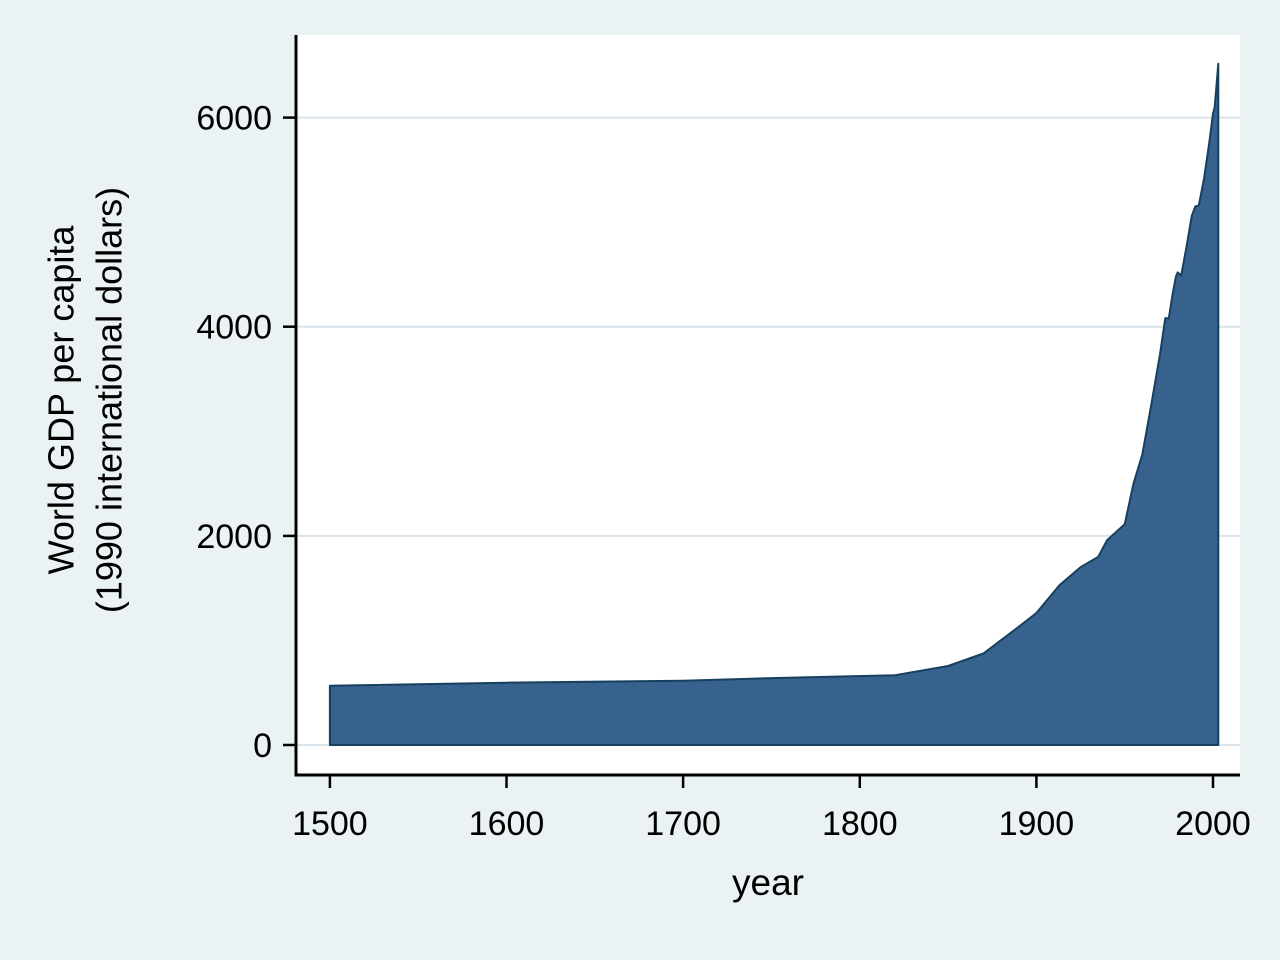 Image resolution: width=1280 pixels, height=960 pixels. Describe the element at coordinates (1037, 824) in the screenshot. I see `x-tick-label-1900: 1900` at that location.